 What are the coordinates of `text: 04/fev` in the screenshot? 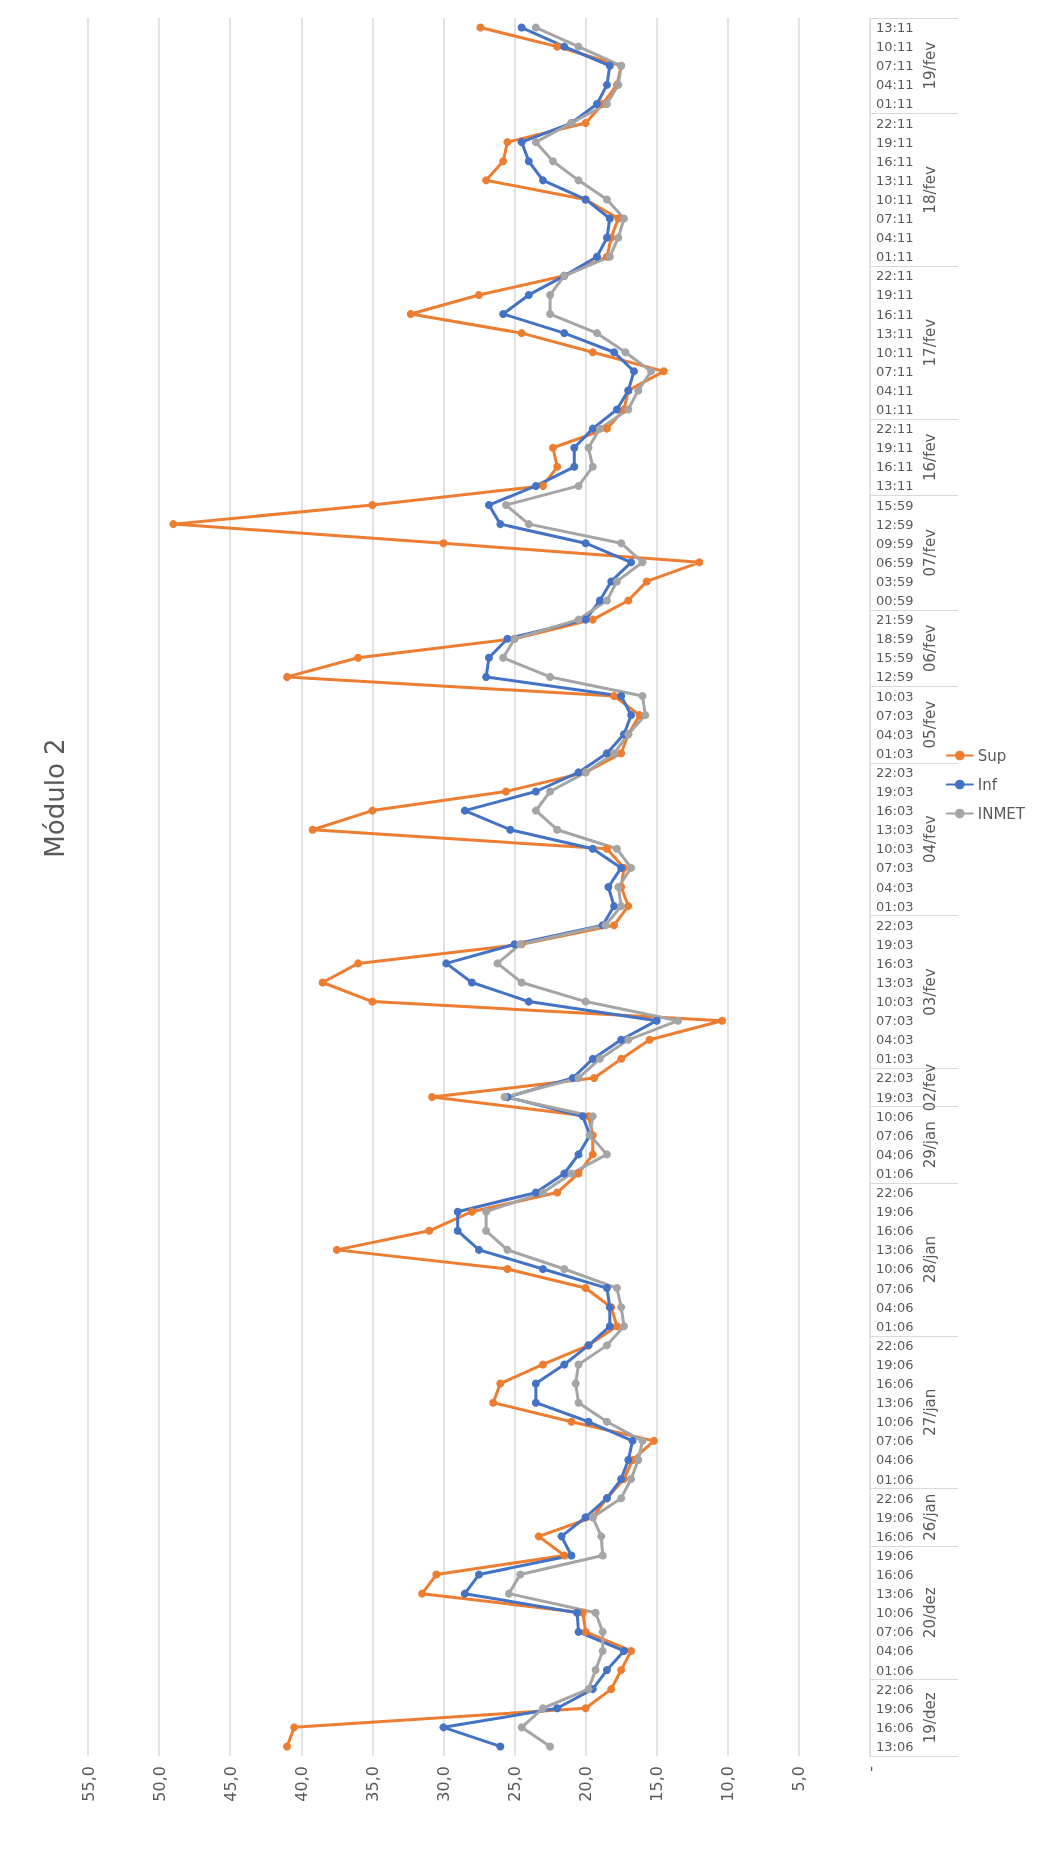 It's located at (929, 839).